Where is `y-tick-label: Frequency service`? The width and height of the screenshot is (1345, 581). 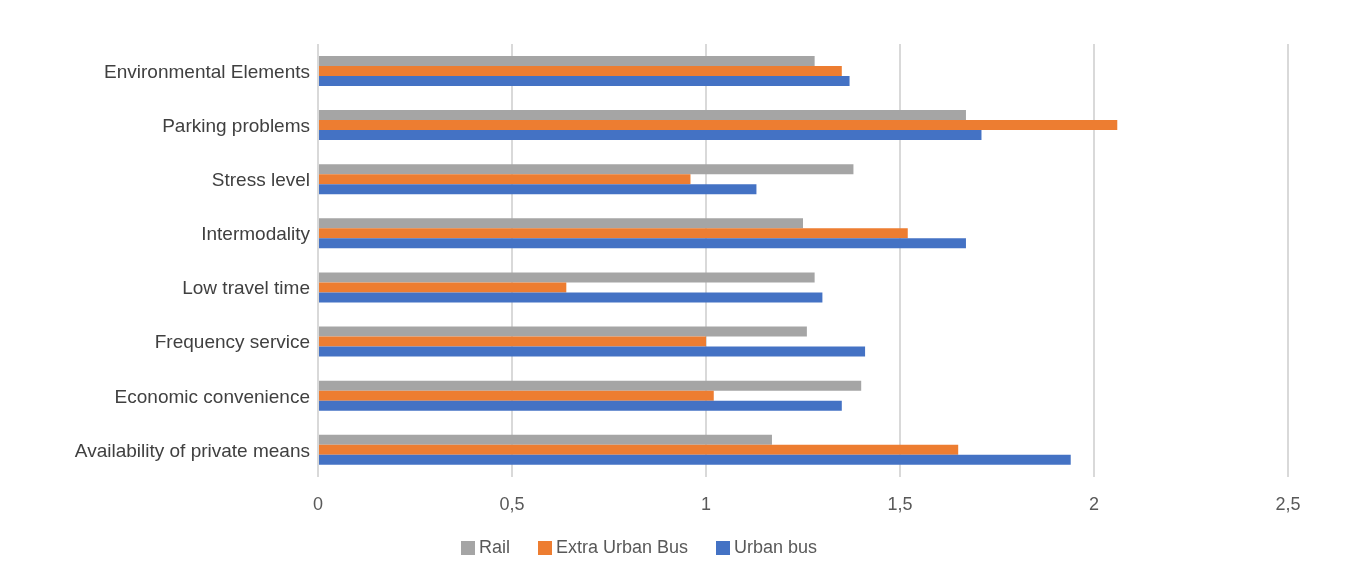 y-tick-label: Frequency service is located at coordinates (232, 342).